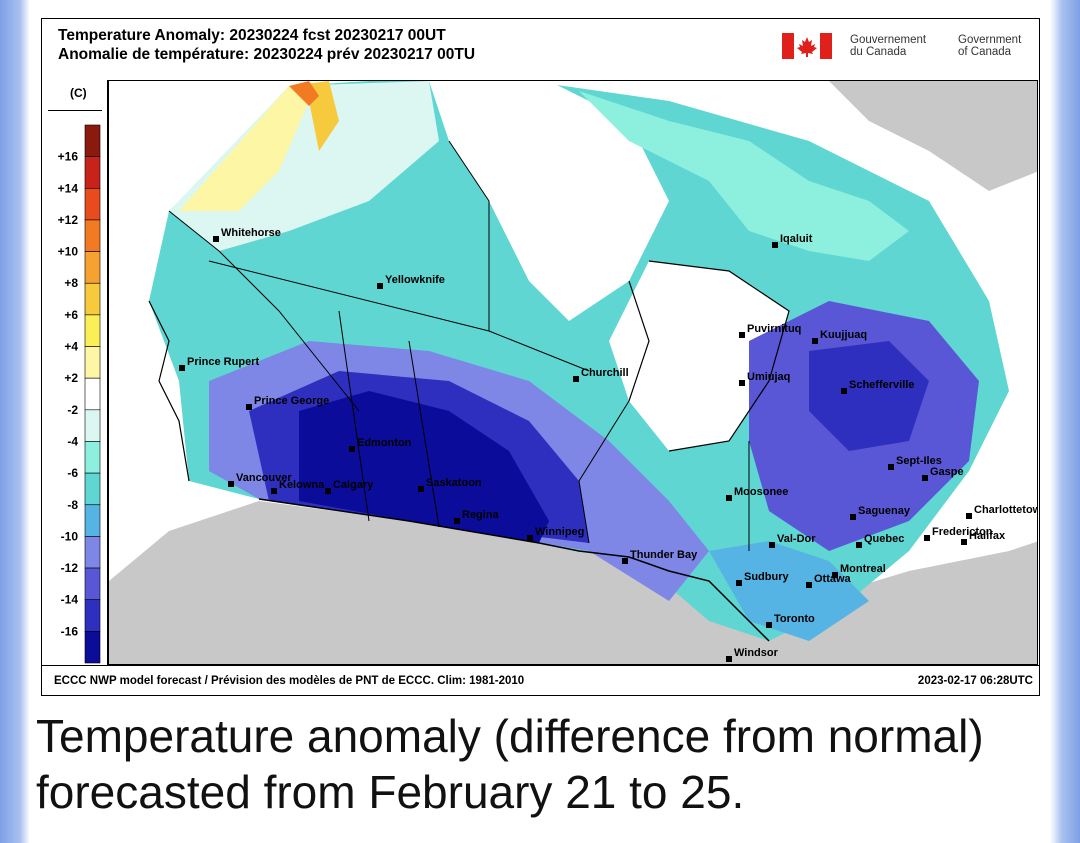  What do you see at coordinates (796, 539) in the screenshot?
I see `city-label: Val-Dor` at bounding box center [796, 539].